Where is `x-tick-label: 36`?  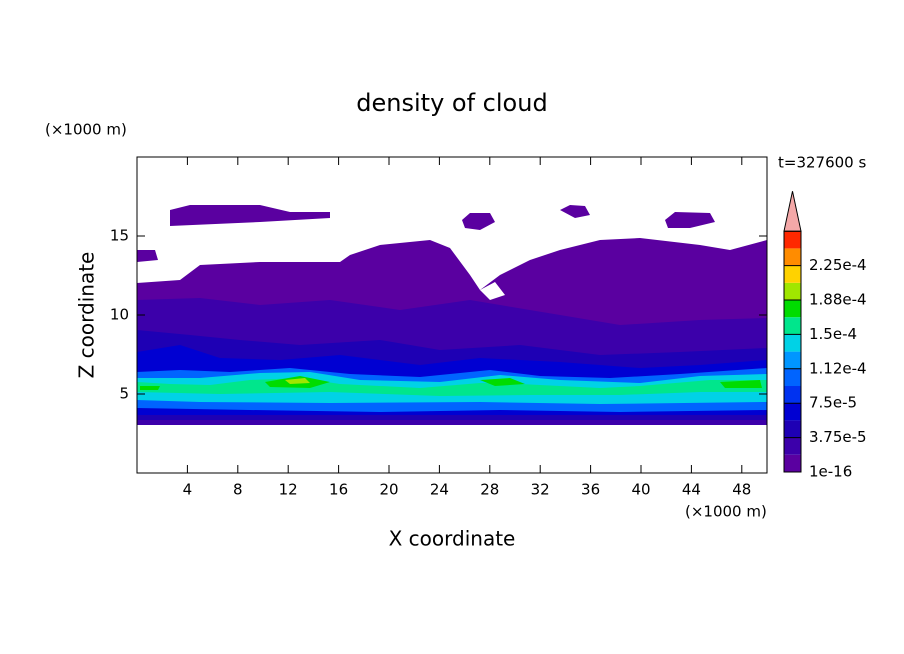 x-tick-label: 36 is located at coordinates (590, 490).